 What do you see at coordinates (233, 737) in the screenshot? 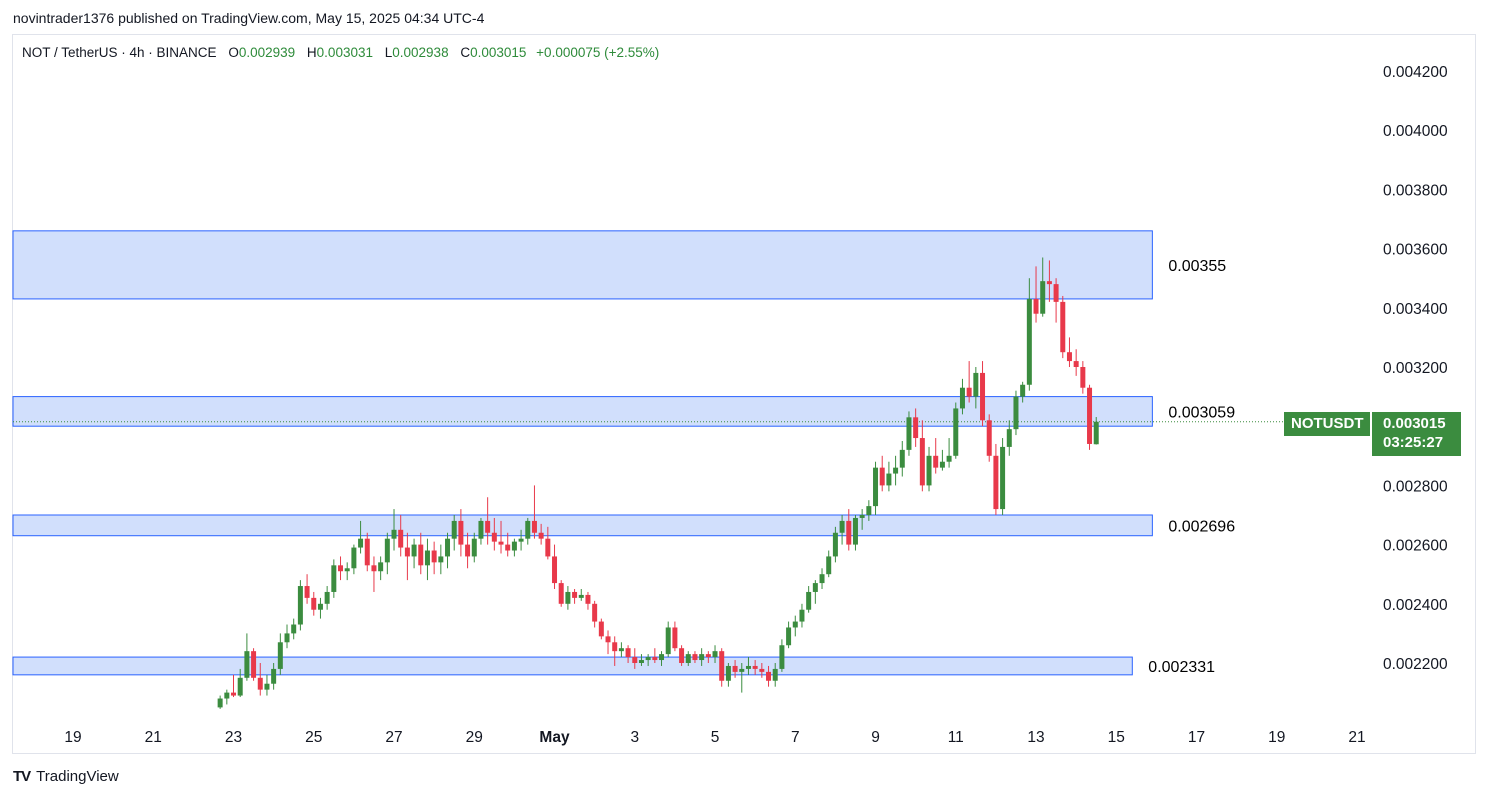
I see `x-tick-2: 23` at bounding box center [233, 737].